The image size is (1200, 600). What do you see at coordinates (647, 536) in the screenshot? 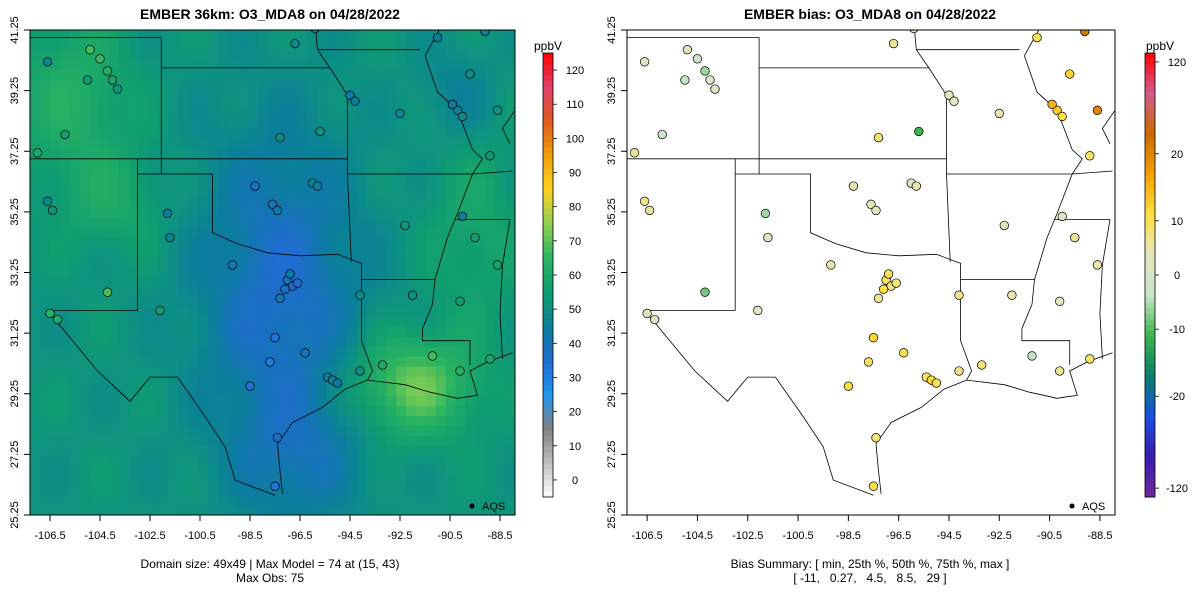
I see `x-tick-label: -106.5` at bounding box center [647, 536].